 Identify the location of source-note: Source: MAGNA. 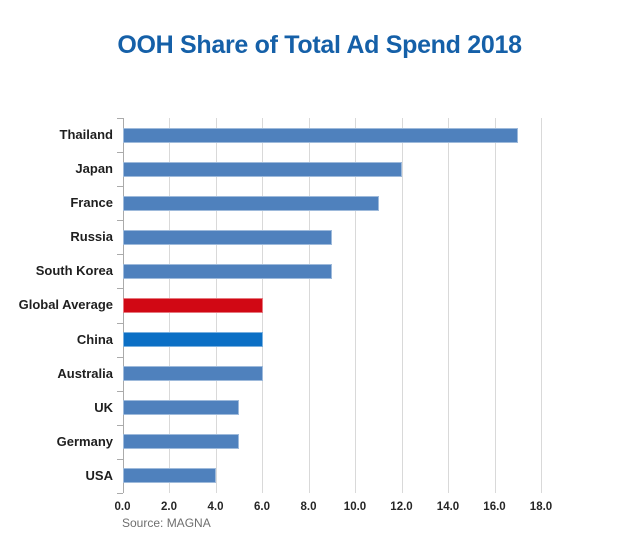
(166, 523).